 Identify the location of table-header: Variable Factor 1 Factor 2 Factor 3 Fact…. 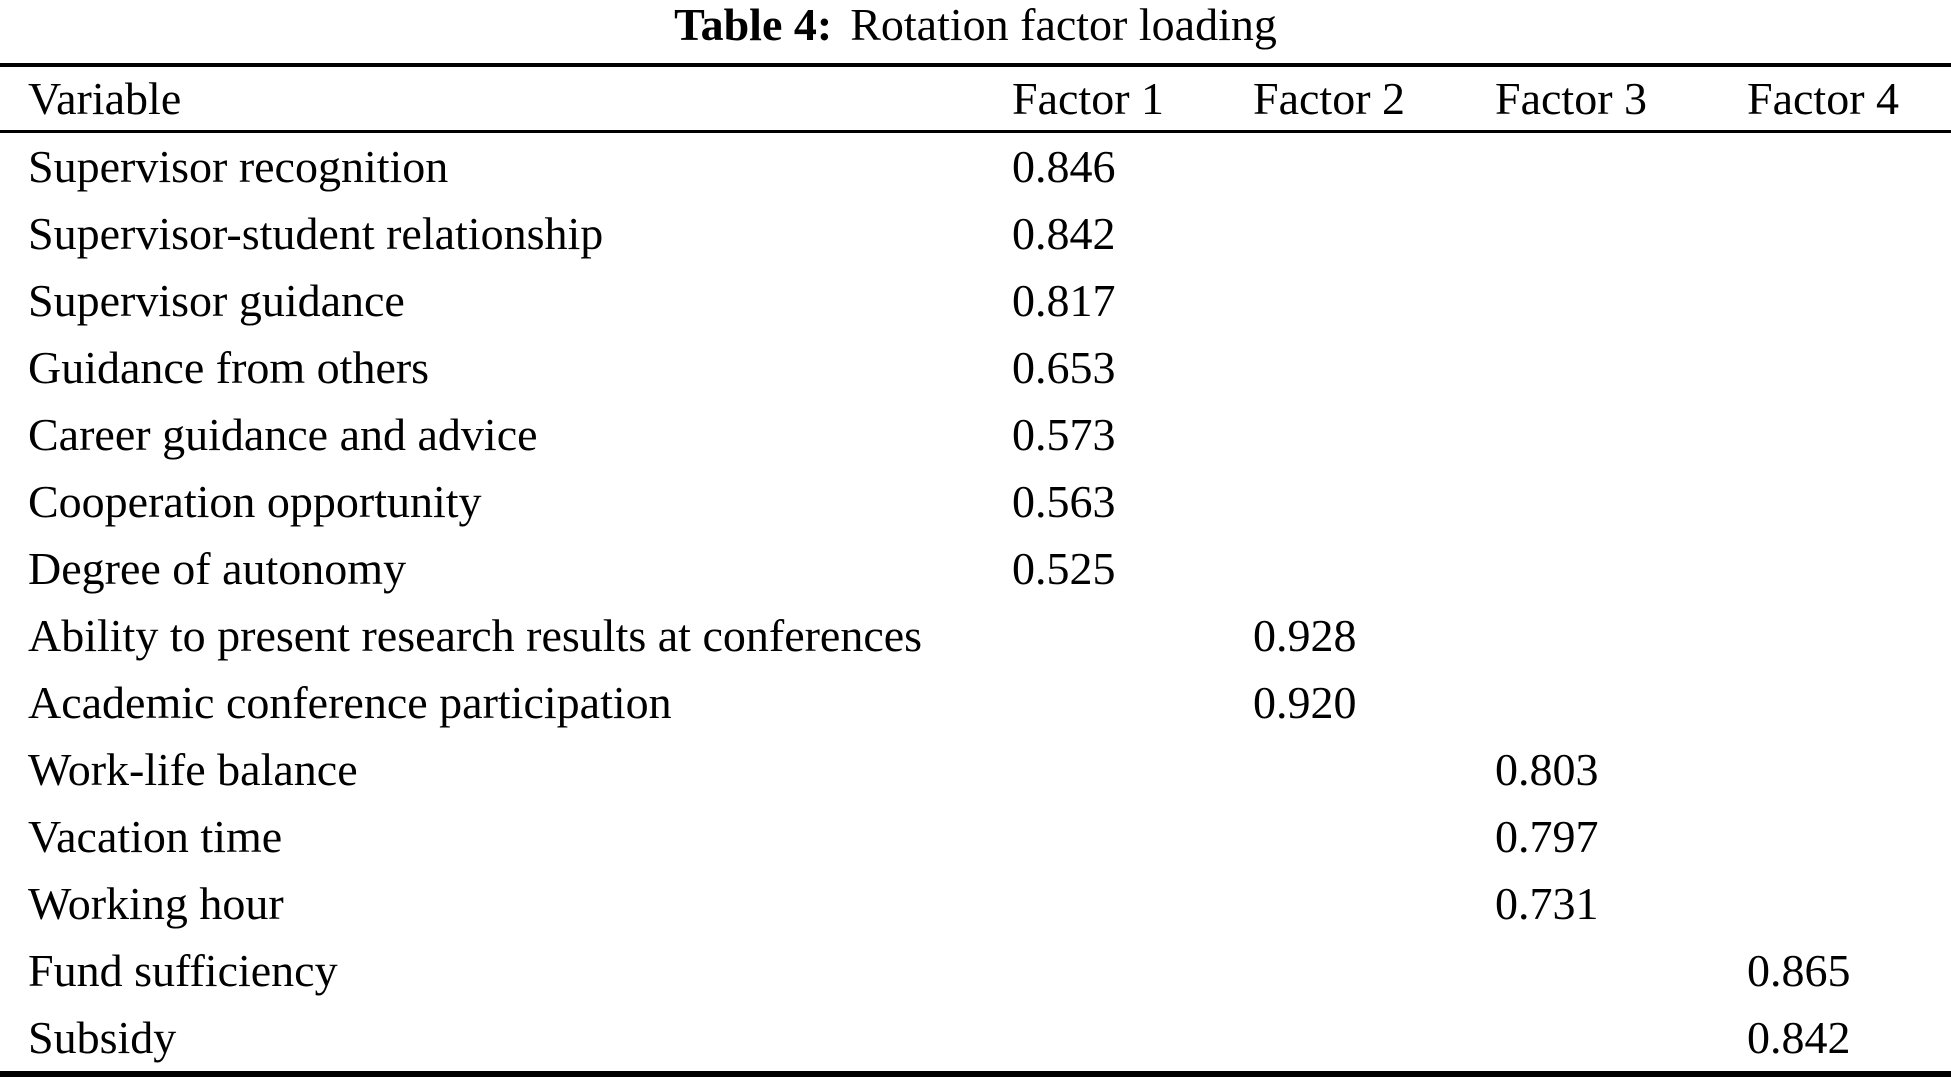
(975, 99).